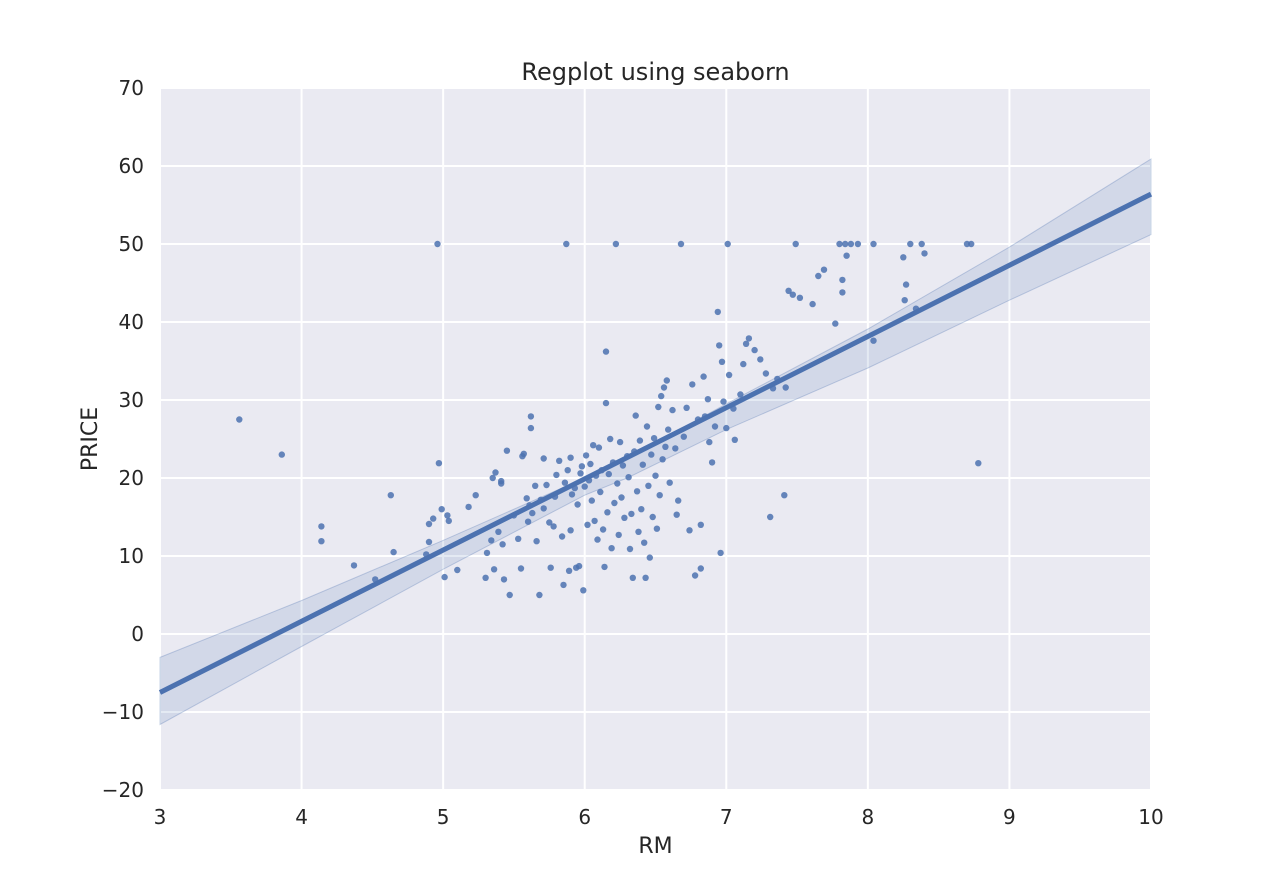 This screenshot has width=1280, height=880. What do you see at coordinates (131, 244) in the screenshot?
I see `y-tick-label: 50` at bounding box center [131, 244].